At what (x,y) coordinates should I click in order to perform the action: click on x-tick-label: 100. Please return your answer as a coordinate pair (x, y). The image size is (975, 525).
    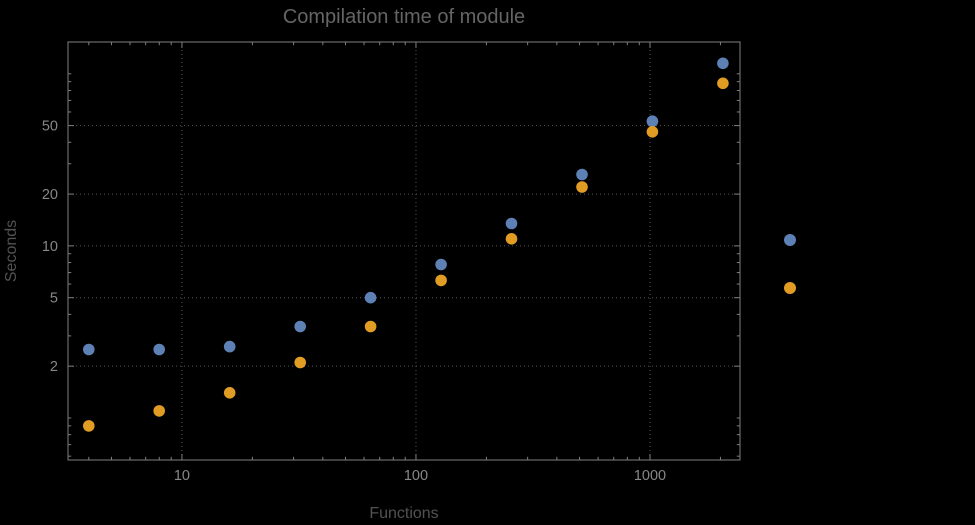
    Looking at the image, I should click on (416, 476).